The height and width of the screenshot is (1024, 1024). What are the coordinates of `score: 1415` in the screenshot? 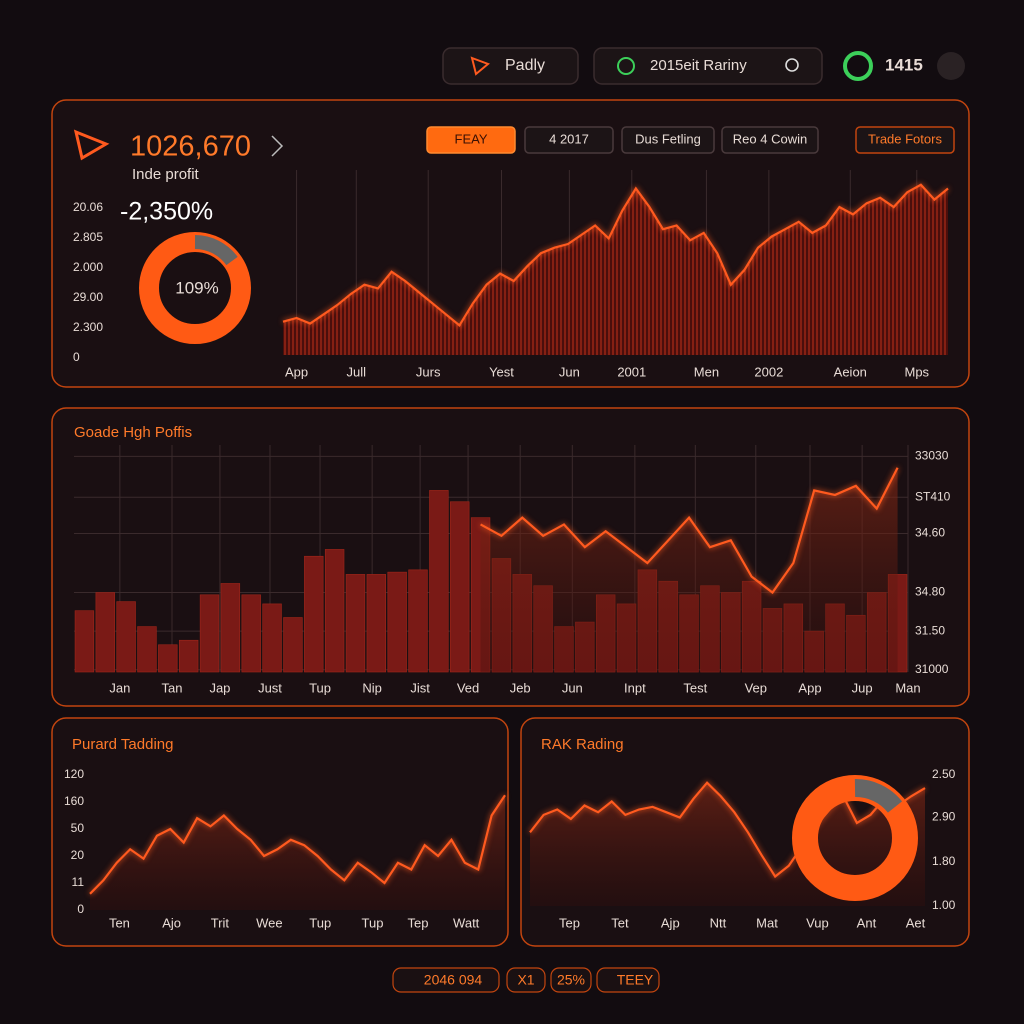 It's located at (904, 64).